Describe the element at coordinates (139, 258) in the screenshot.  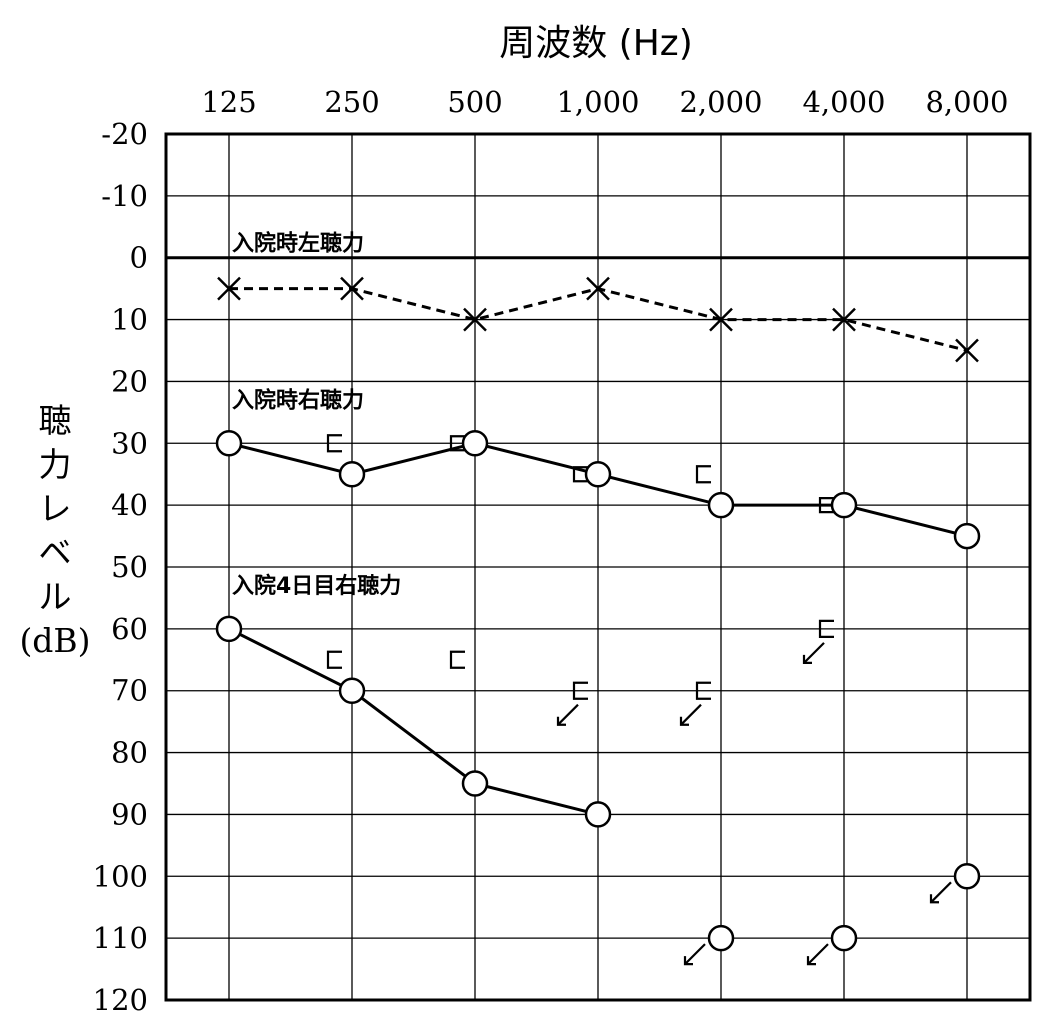
I see `y-tick-label: 0` at that location.